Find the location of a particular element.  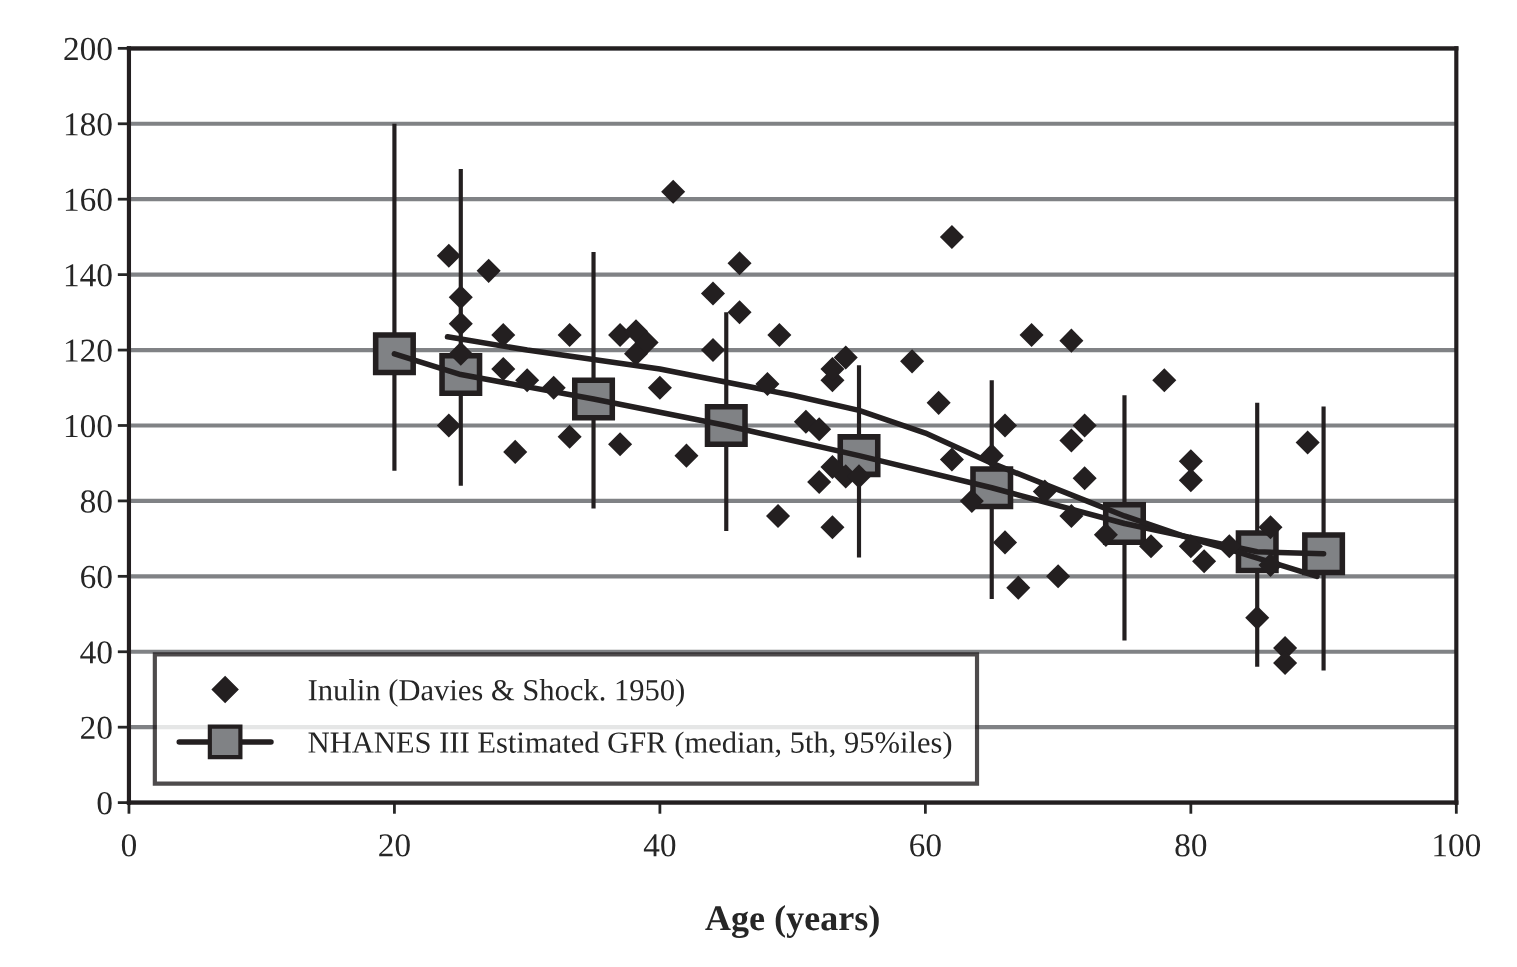

x-tick-label: 60 is located at coordinates (925, 845).